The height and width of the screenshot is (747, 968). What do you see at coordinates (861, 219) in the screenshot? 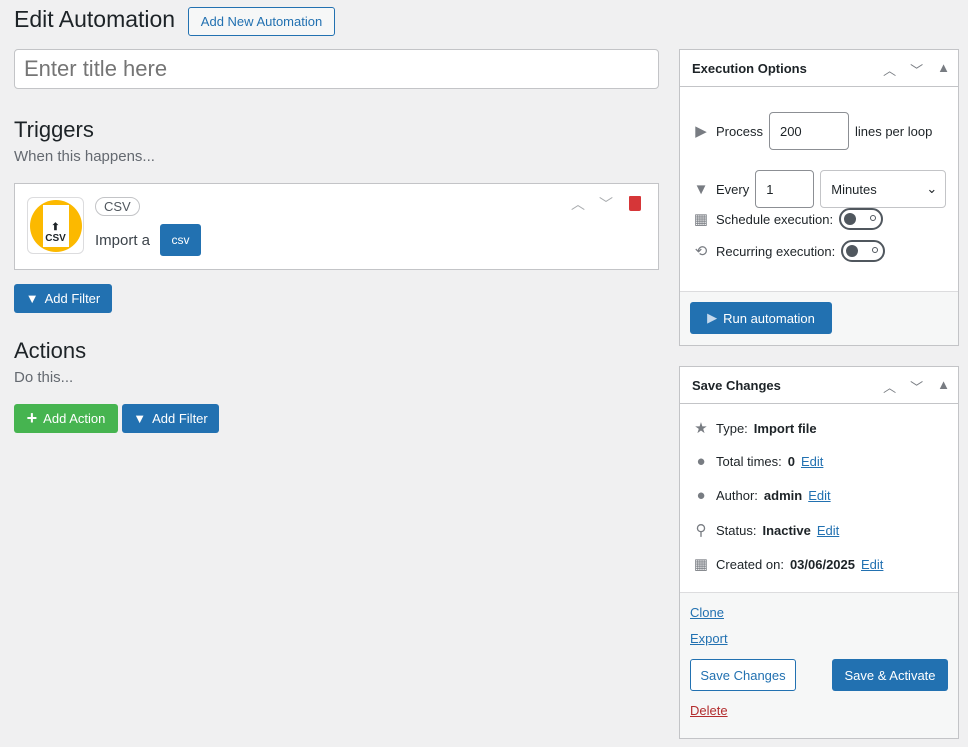
I see `schedule-toggle` at bounding box center [861, 219].